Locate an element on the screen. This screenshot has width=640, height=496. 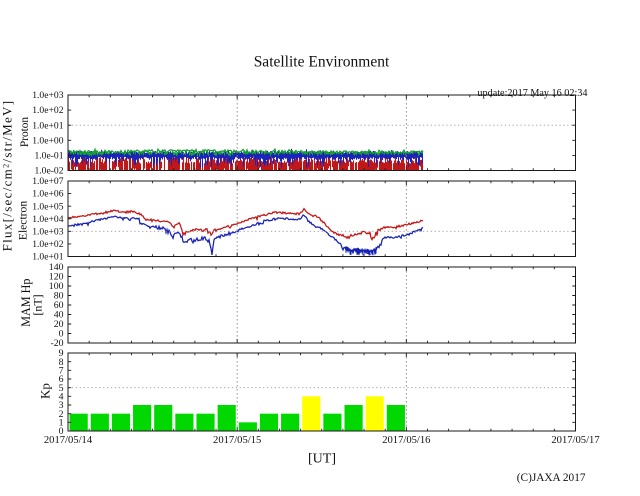
svg-text: 1.0e-02 is located at coordinates (48, 171).